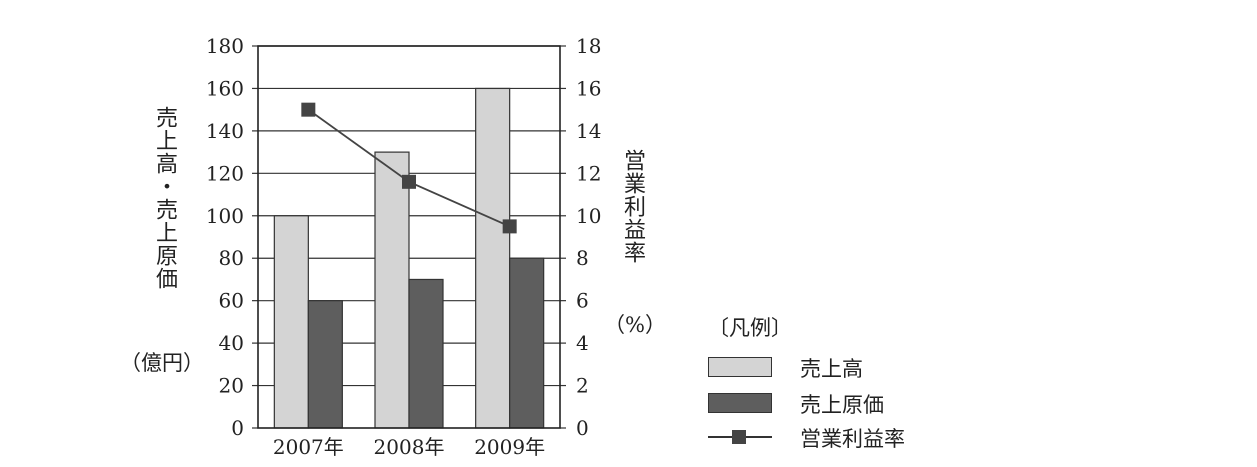  Describe the element at coordinates (509, 447) in the screenshot. I see `x-tick-label: 2009年` at that location.